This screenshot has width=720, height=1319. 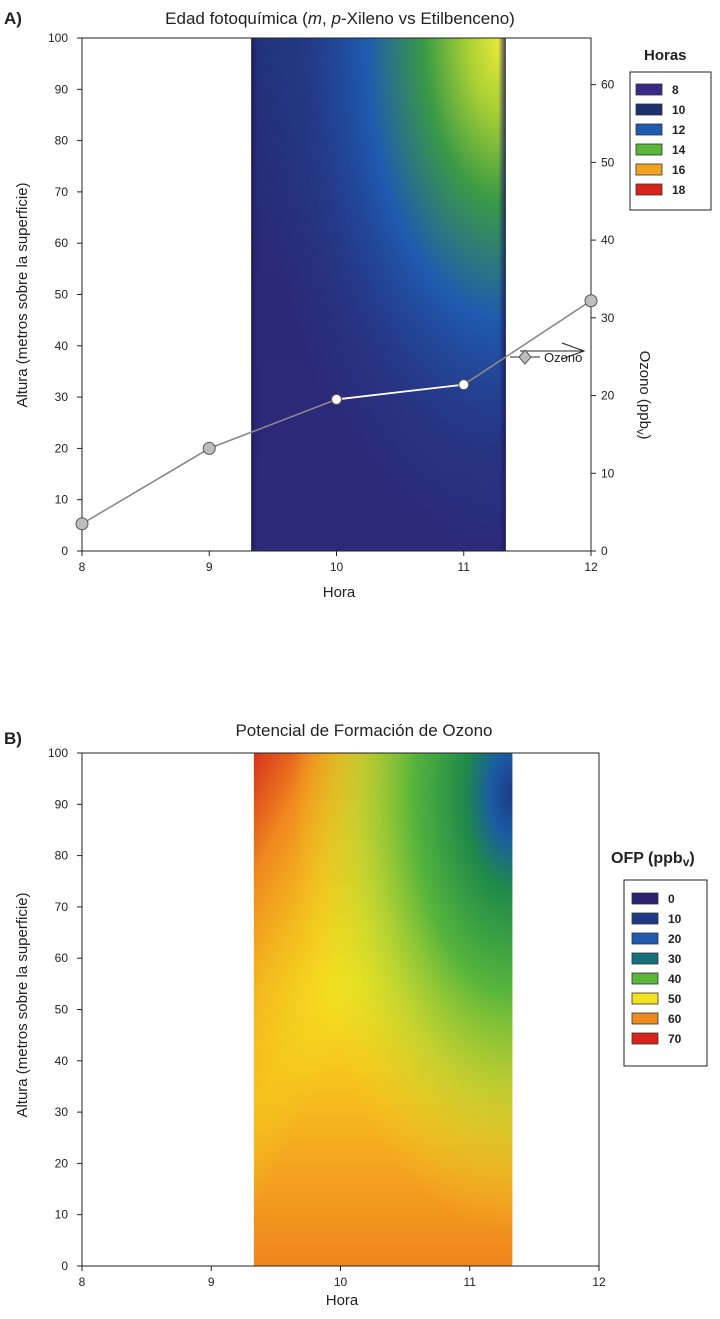 What do you see at coordinates (679, 170) in the screenshot?
I see `legend-label: 16` at bounding box center [679, 170].